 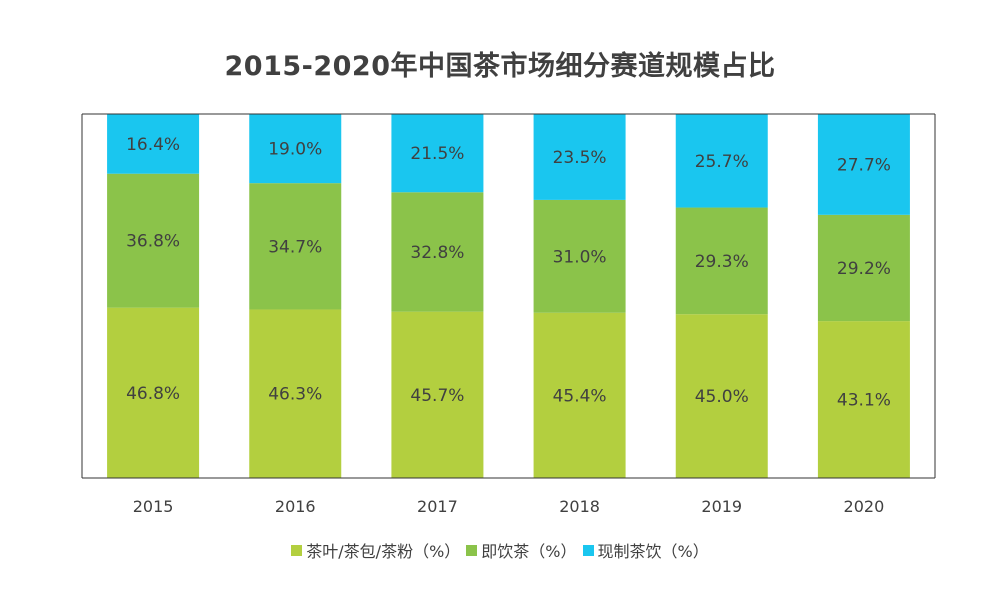 I want to click on data-label-tea-leaf-2016: 46.3%, so click(x=295, y=395).